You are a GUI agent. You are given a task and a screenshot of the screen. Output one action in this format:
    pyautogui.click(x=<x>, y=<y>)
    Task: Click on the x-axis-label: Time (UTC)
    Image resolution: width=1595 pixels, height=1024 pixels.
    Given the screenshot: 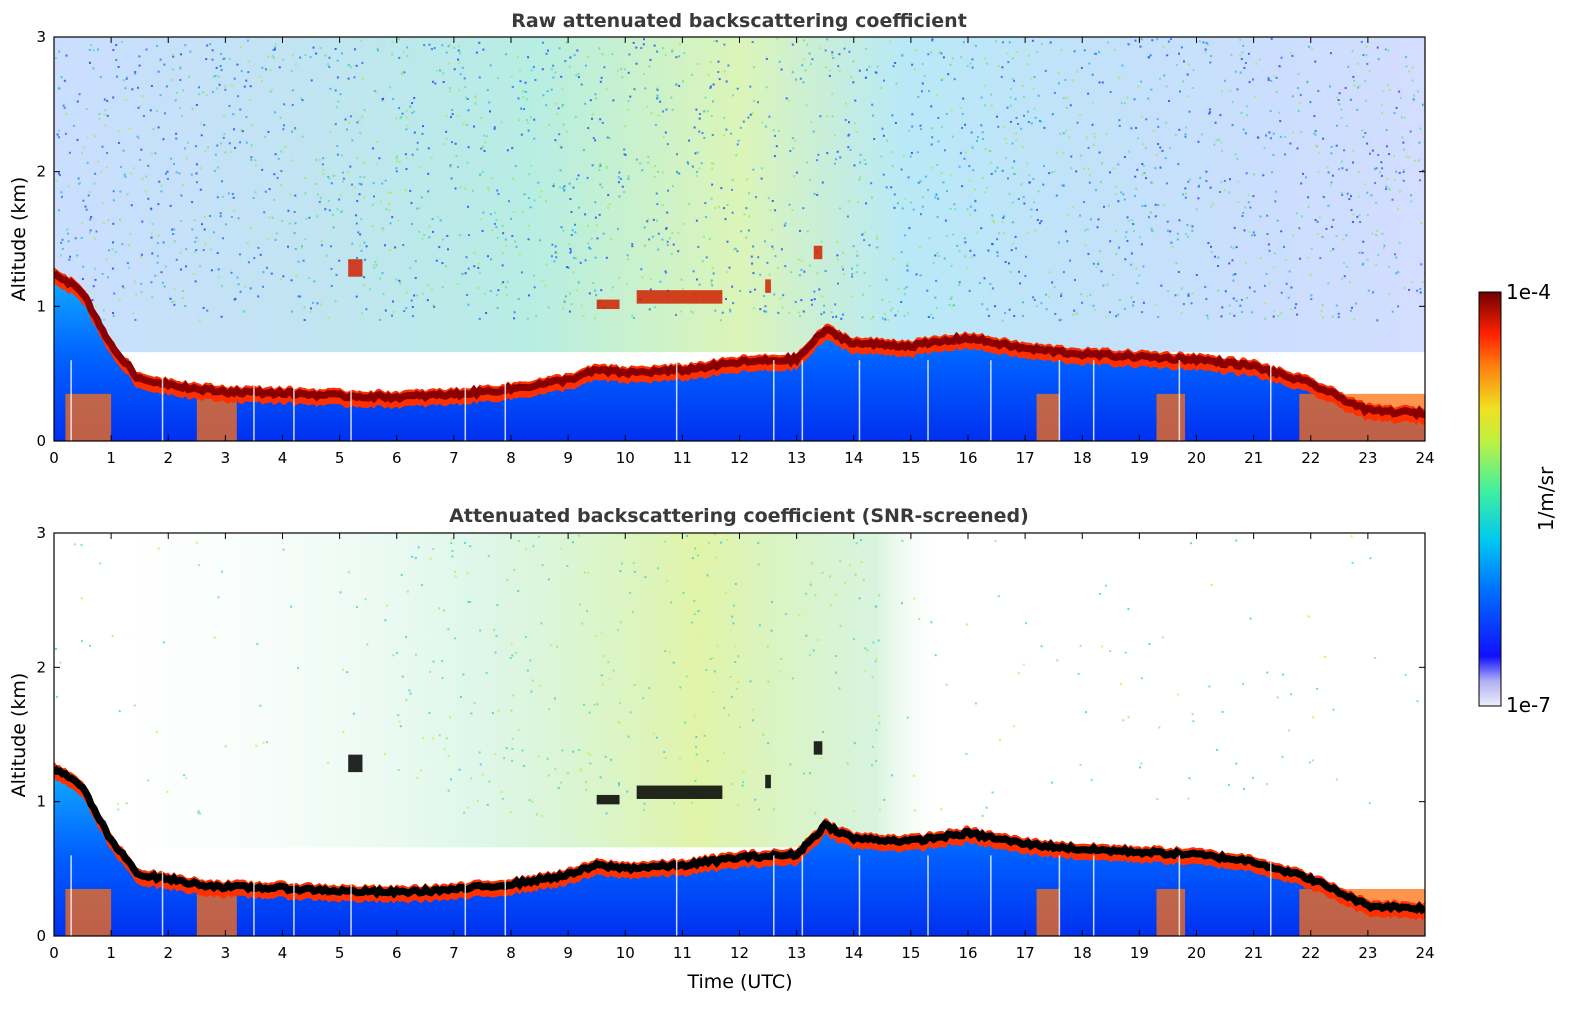 What is the action you would take?
    pyautogui.click(x=739, y=982)
    